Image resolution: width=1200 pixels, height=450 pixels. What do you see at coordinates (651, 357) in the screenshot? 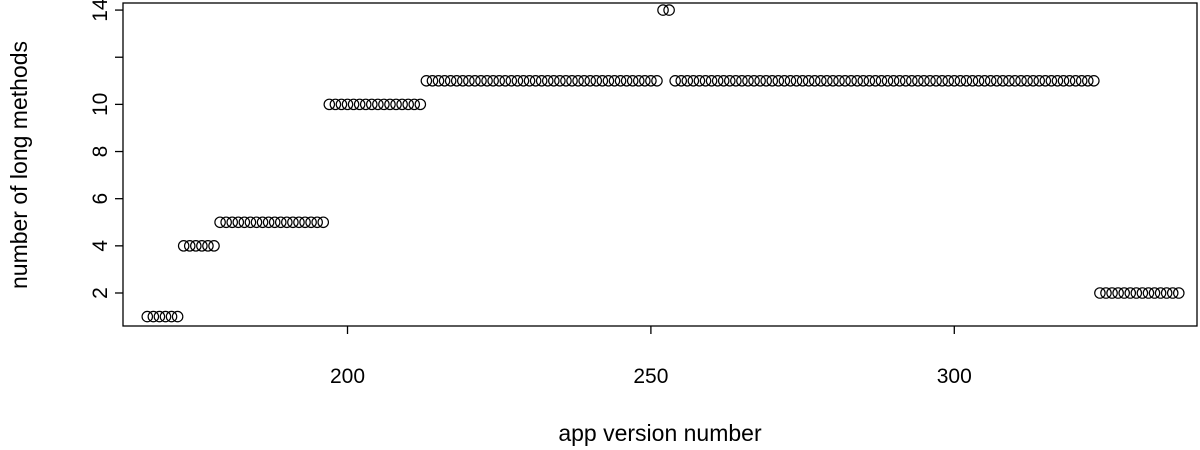
I see `x-axis: 200 250 300` at bounding box center [651, 357].